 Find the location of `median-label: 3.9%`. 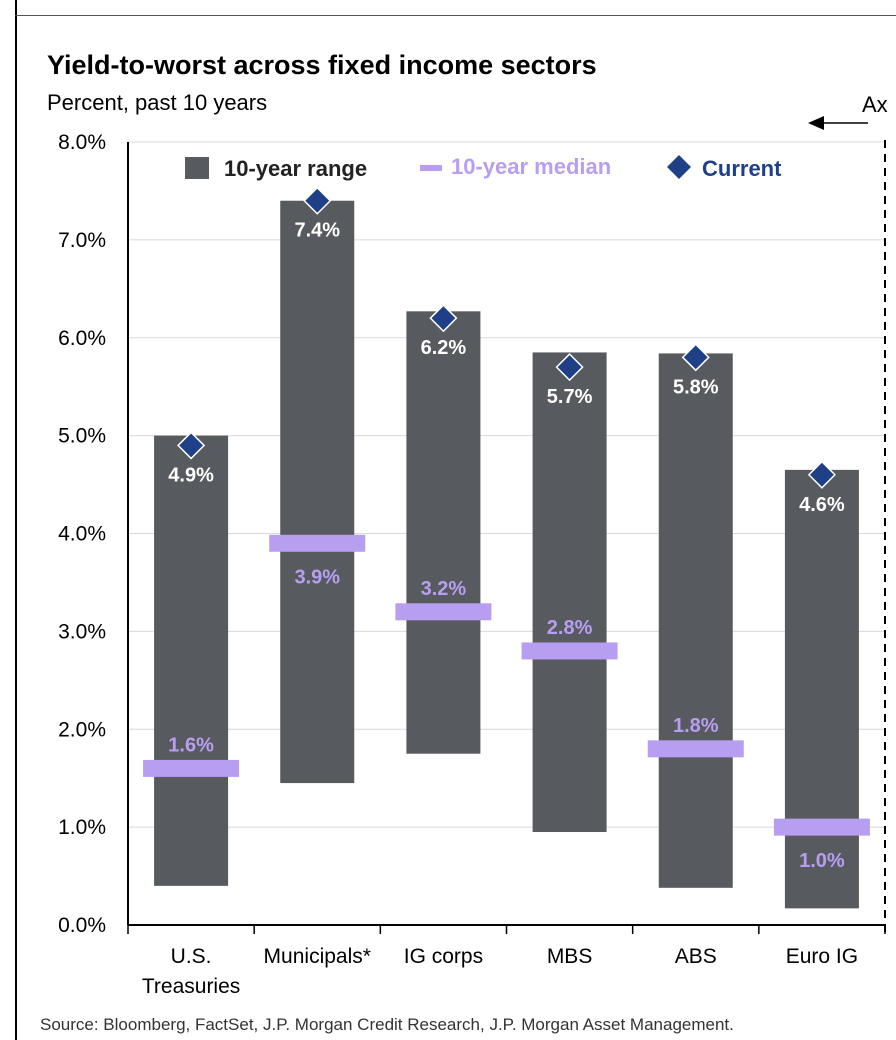

median-label: 3.9% is located at coordinates (317, 577).